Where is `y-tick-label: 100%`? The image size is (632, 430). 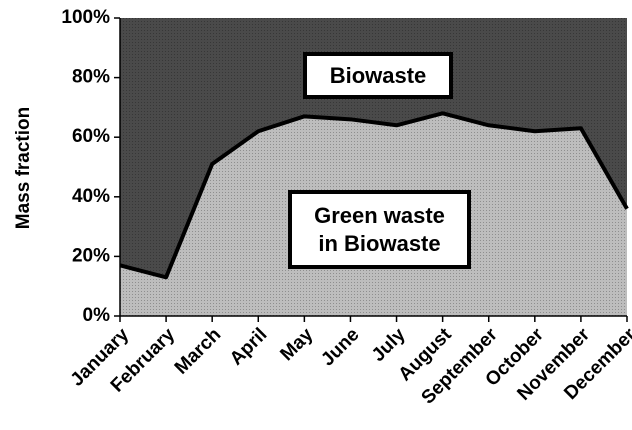
y-tick-label: 100% is located at coordinates (85, 17).